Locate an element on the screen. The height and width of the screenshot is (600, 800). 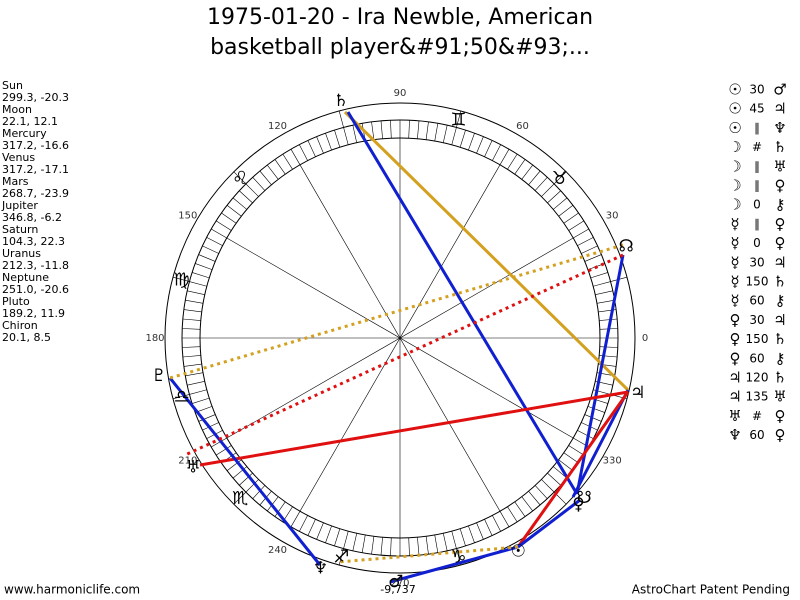
planet-name: Jupiter is located at coordinates (19, 205).